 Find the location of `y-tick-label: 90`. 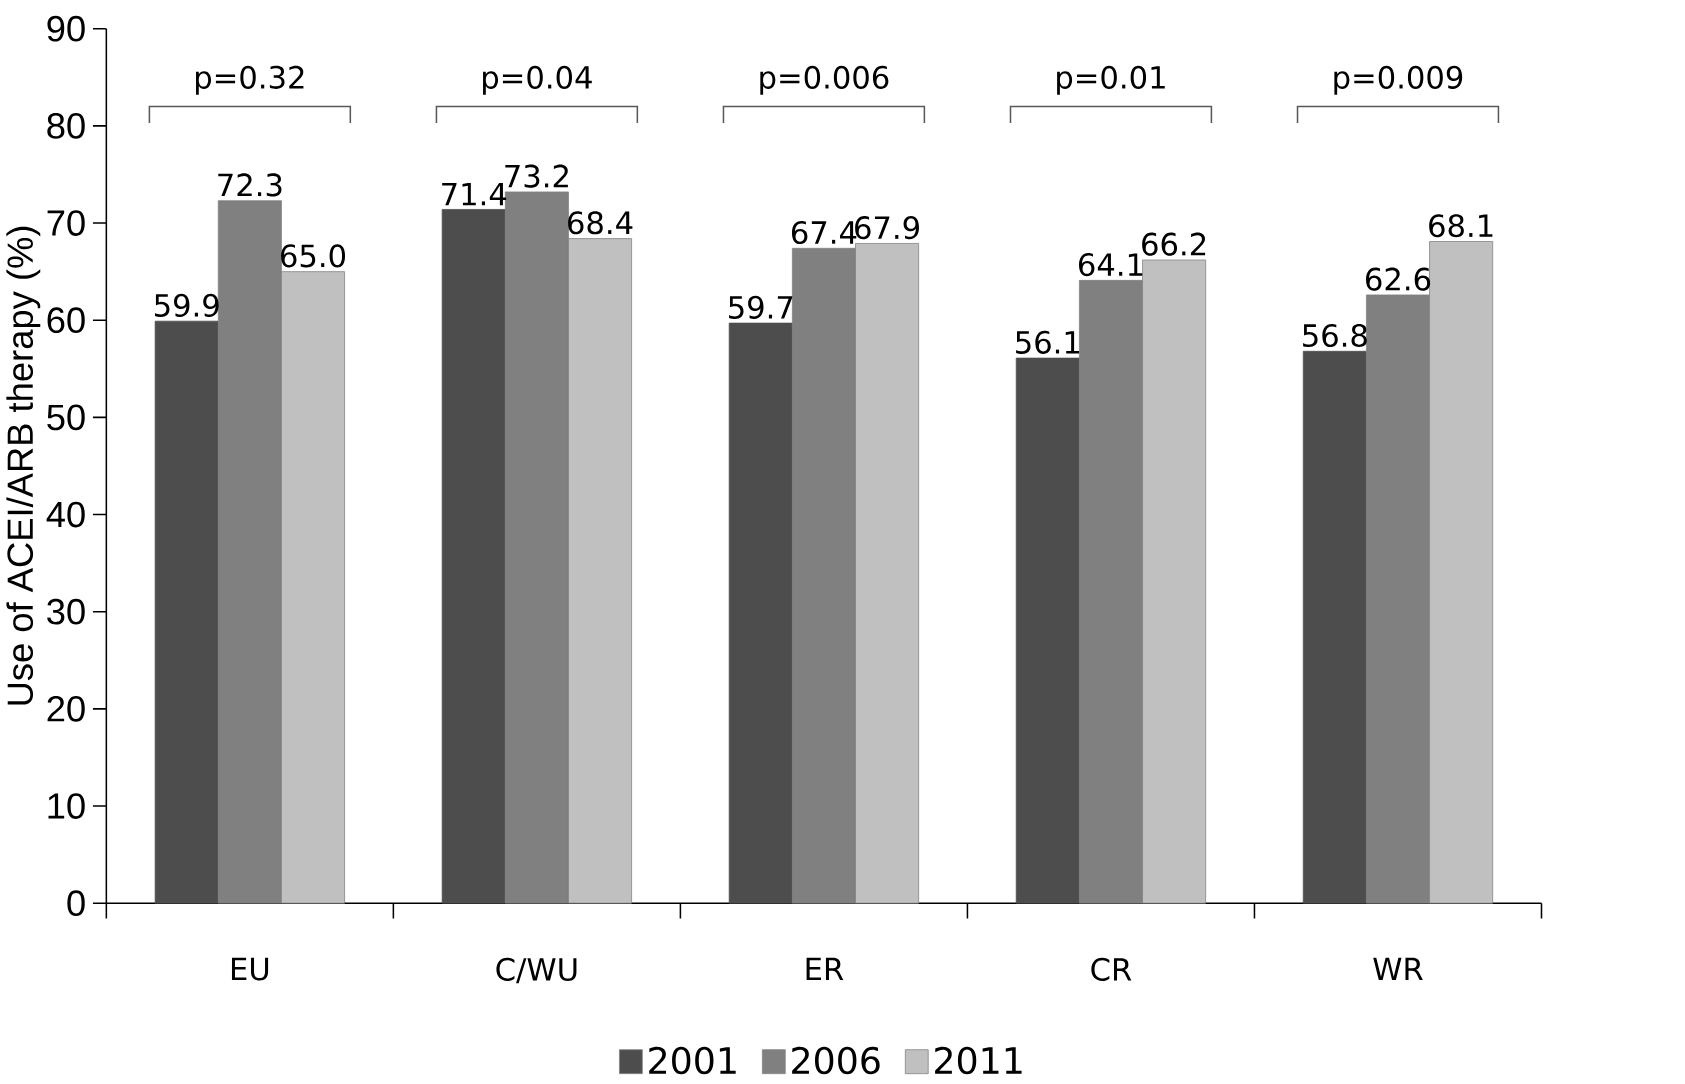

y-tick-label: 90 is located at coordinates (66, 28).